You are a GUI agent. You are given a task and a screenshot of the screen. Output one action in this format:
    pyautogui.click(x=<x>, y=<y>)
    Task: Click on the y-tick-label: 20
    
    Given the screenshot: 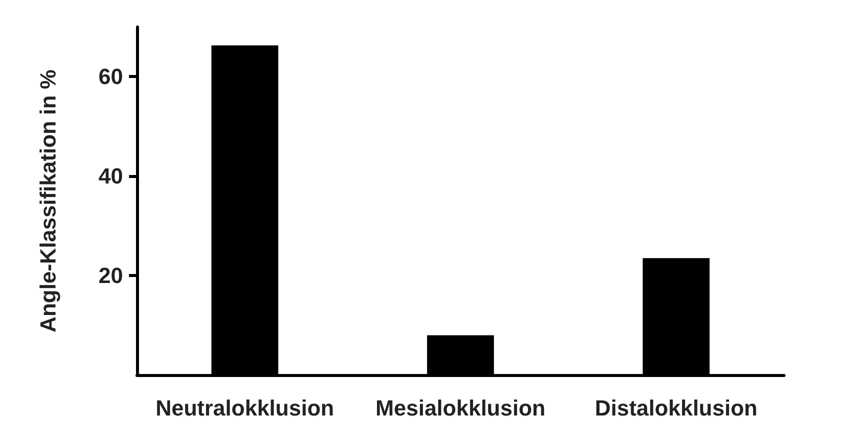 What is the action you would take?
    pyautogui.click(x=110, y=275)
    